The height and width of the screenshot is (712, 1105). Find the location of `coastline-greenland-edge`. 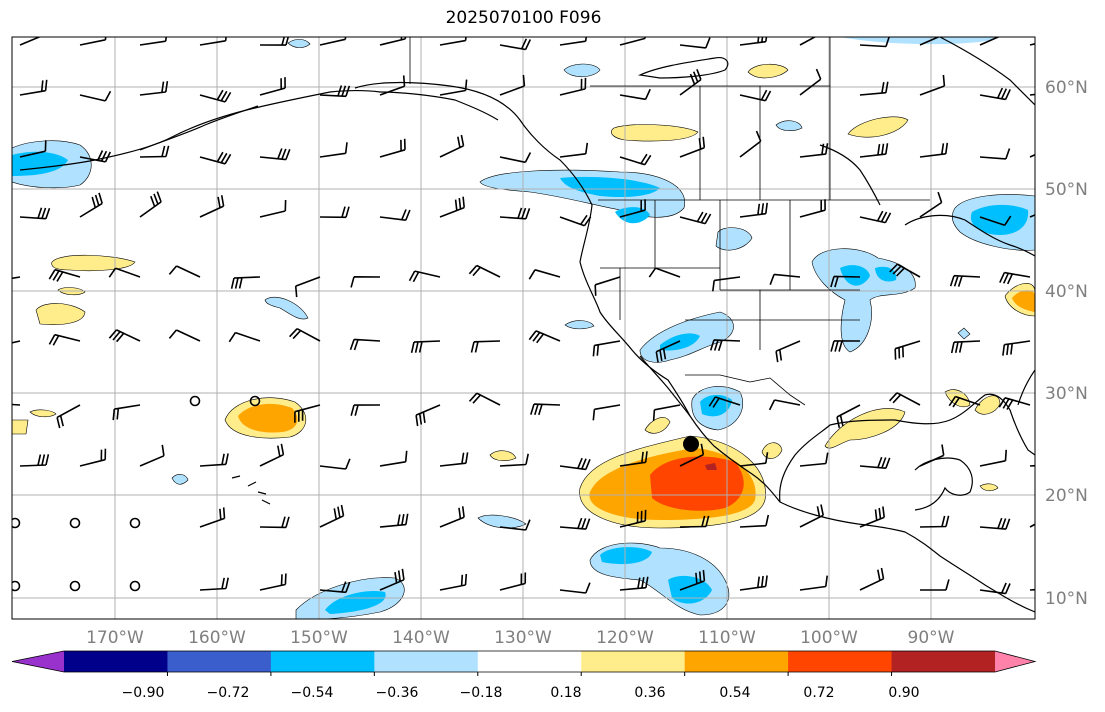

coastline-greenland-edge is located at coordinates (987, 71).